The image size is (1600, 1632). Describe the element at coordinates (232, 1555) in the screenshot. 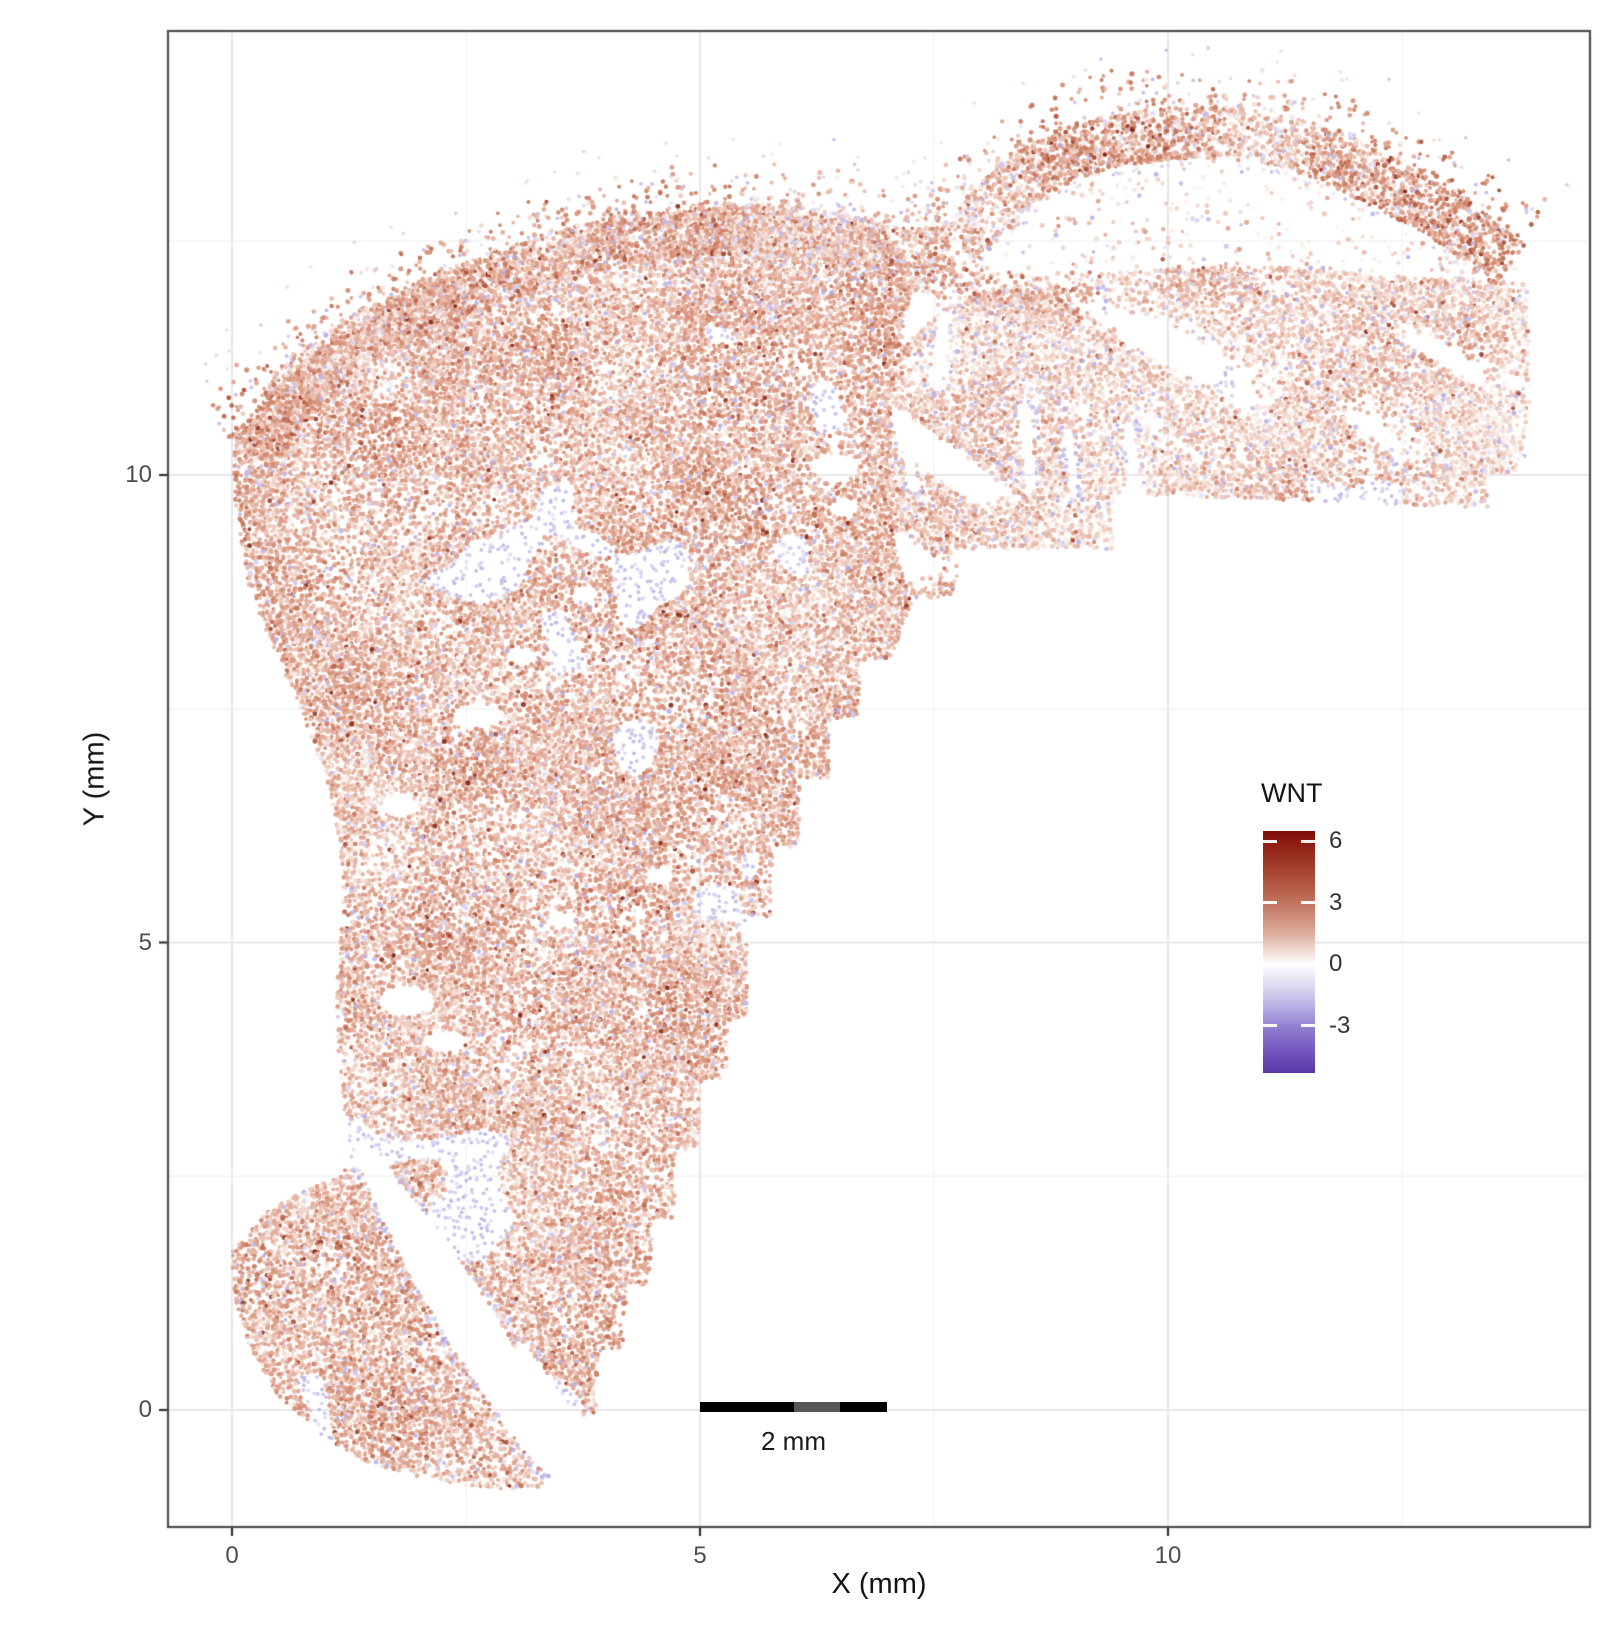

I see `x-tick-label: 0` at that location.